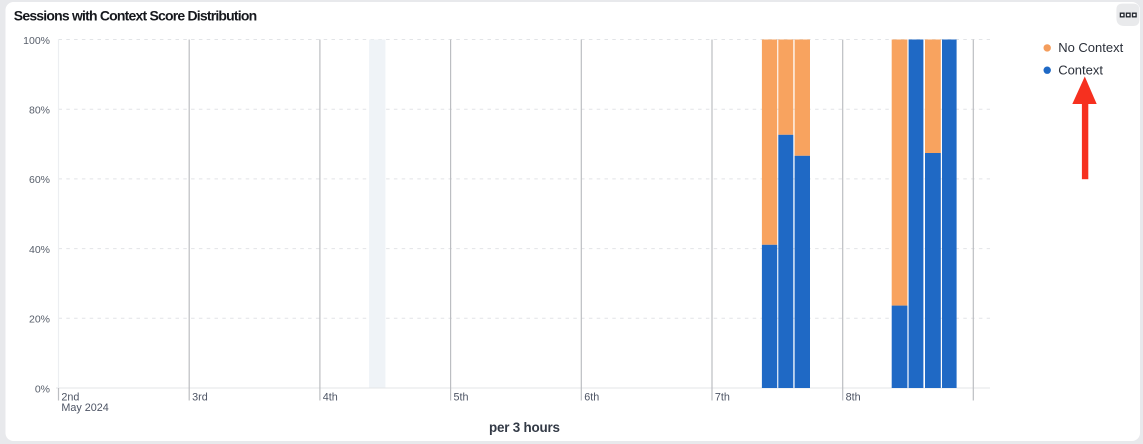  Describe the element at coordinates (39, 250) in the screenshot. I see `svg-text: 40%` at that location.